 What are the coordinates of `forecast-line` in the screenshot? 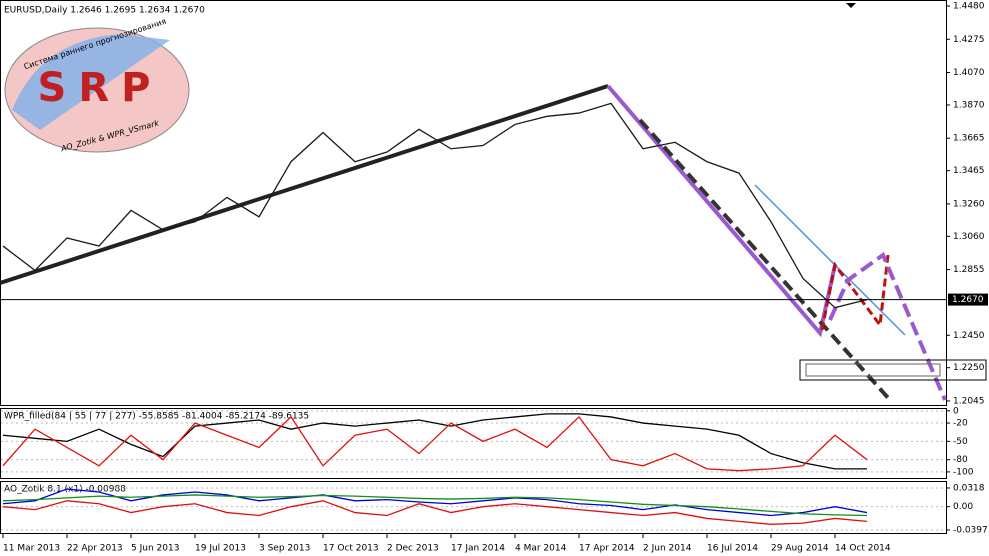 It's located at (855, 292).